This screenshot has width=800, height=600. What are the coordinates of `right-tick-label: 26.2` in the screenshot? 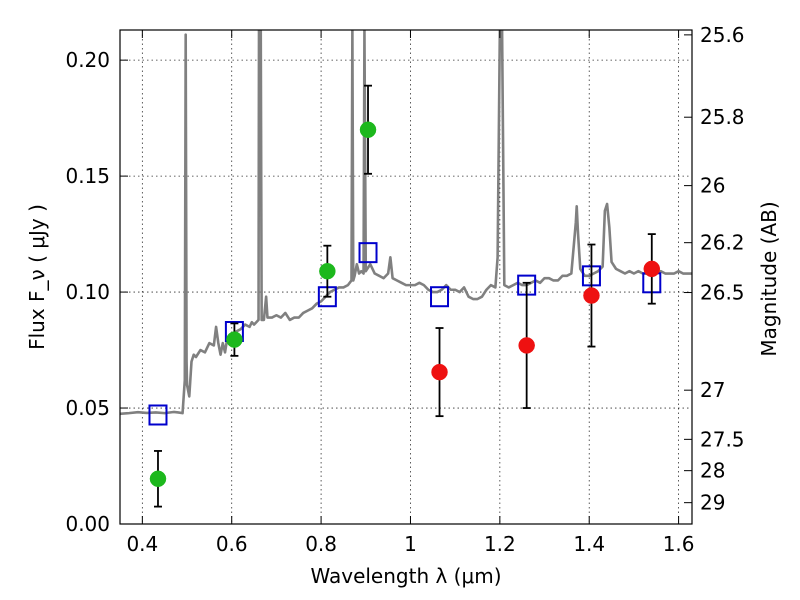 It's located at (722, 243).